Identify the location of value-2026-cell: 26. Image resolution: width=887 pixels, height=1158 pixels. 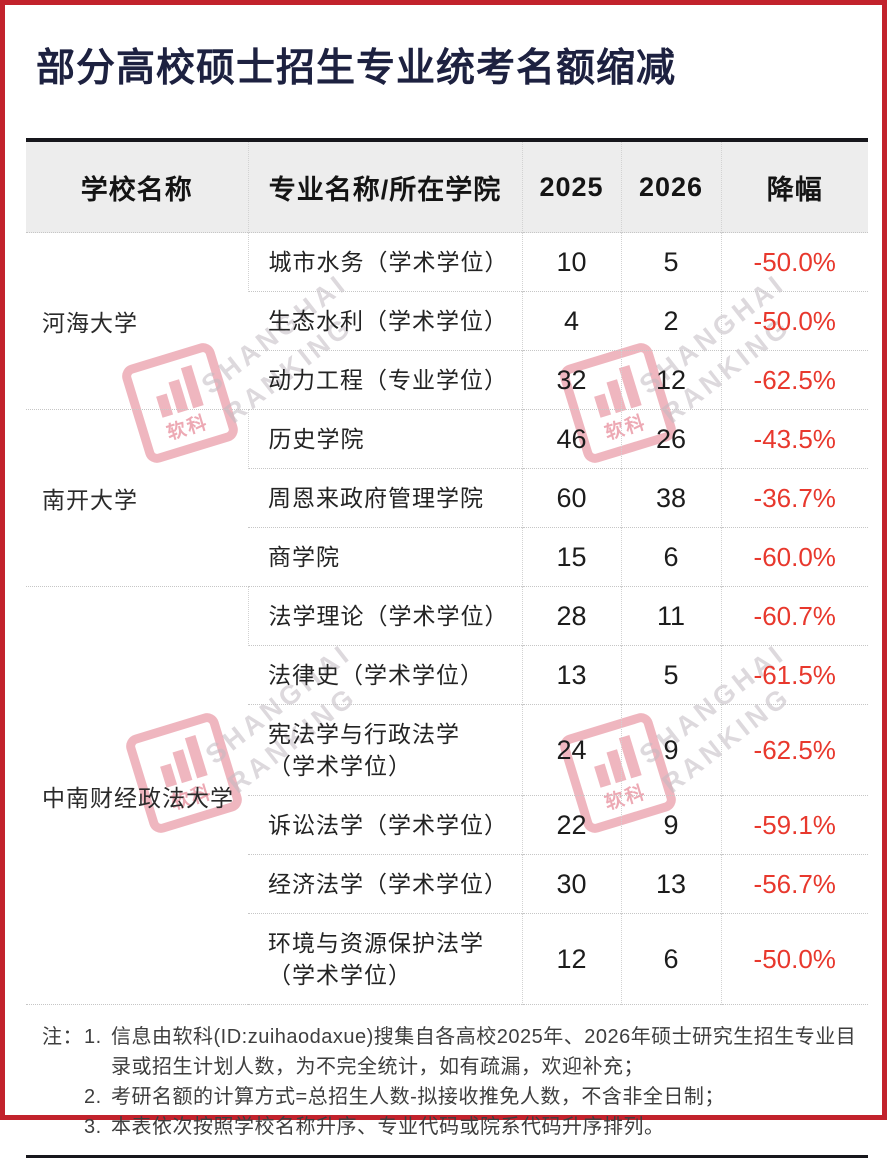
(670, 439).